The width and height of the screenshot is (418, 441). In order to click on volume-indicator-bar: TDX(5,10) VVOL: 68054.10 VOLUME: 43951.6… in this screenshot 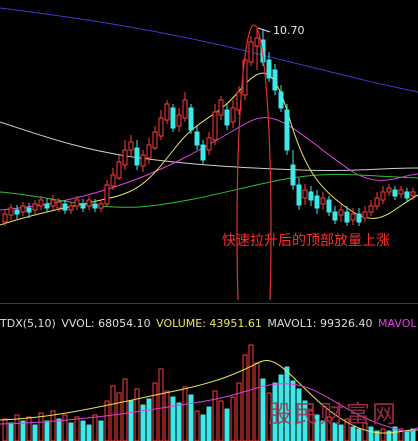, I will do `click(209, 324)`.